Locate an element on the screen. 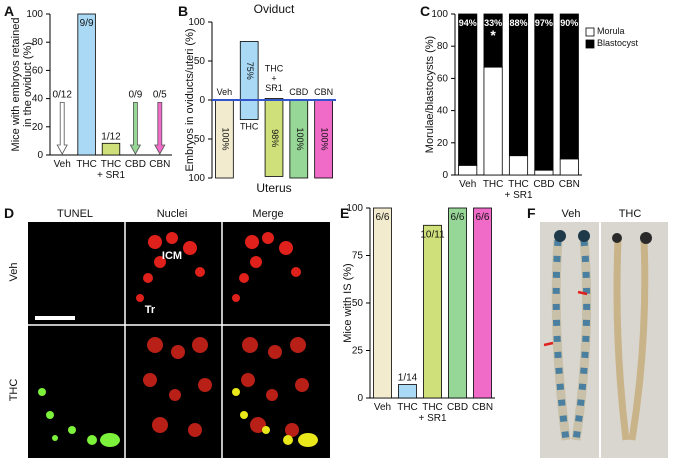  photo-label: Veh is located at coordinates (571, 214).